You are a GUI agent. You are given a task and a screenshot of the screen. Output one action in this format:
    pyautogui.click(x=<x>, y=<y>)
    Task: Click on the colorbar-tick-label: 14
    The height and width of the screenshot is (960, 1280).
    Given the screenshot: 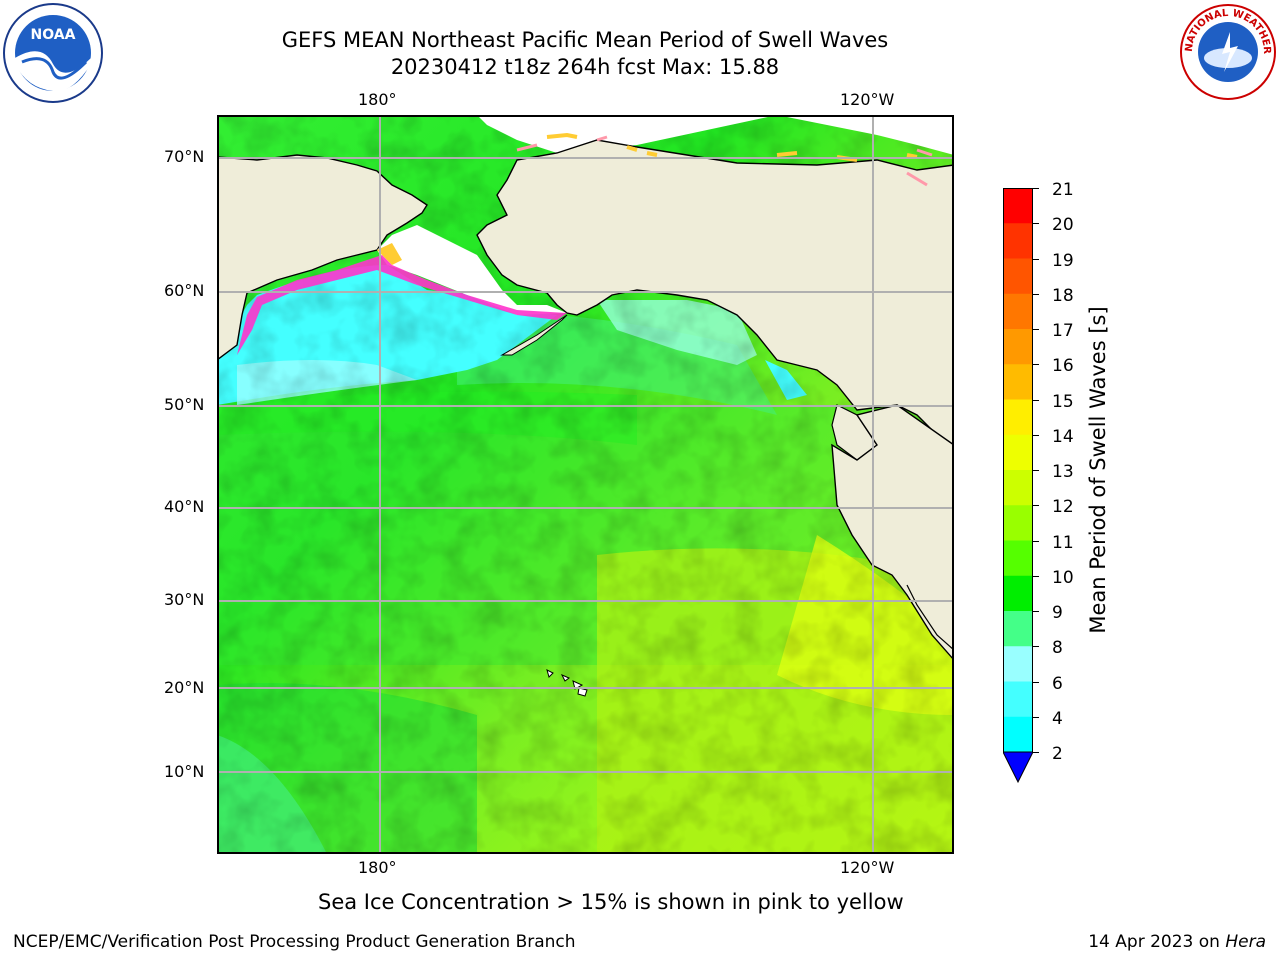 What is the action you would take?
    pyautogui.click(x=1063, y=436)
    